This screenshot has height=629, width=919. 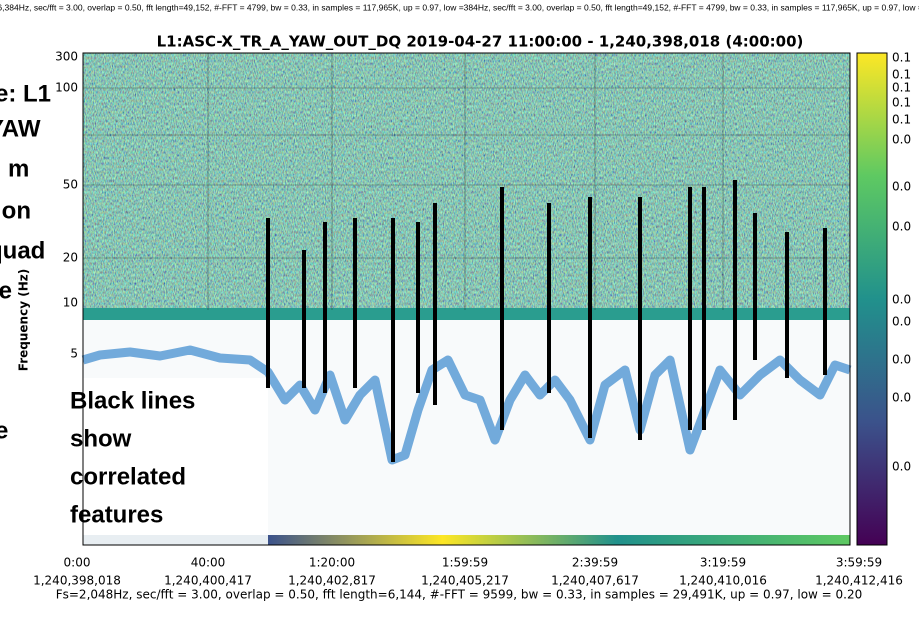 What do you see at coordinates (101, 438) in the screenshot?
I see `annotation: show` at bounding box center [101, 438].